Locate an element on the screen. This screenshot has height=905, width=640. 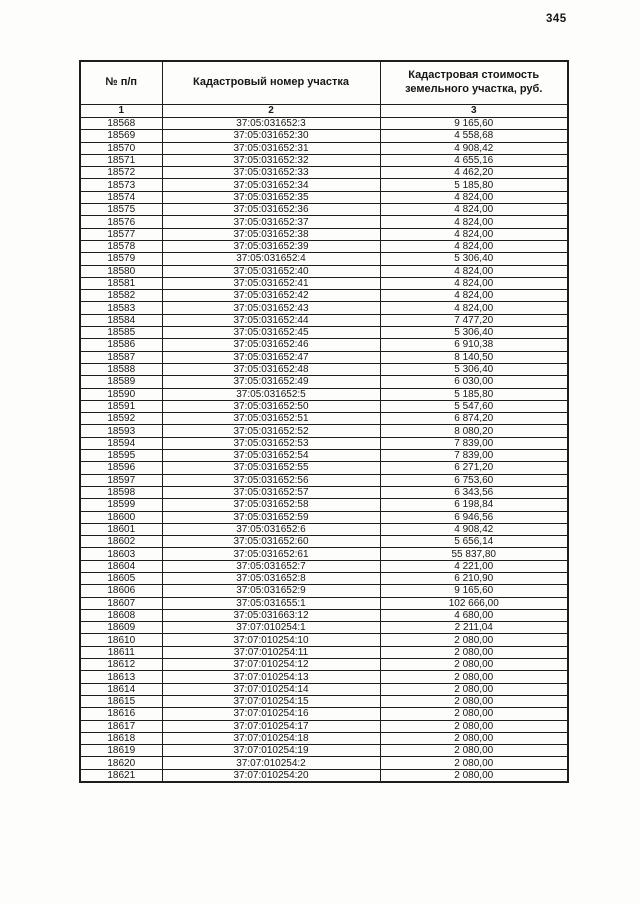
cadastral-value-cell: 8 140,50 is located at coordinates (474, 357).